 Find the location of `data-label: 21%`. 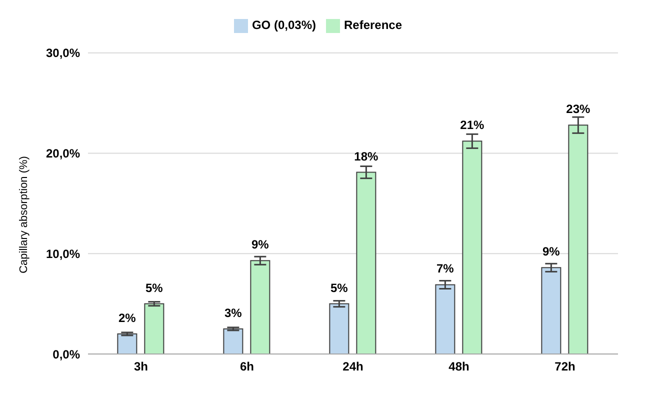

data-label: 21% is located at coordinates (472, 125).